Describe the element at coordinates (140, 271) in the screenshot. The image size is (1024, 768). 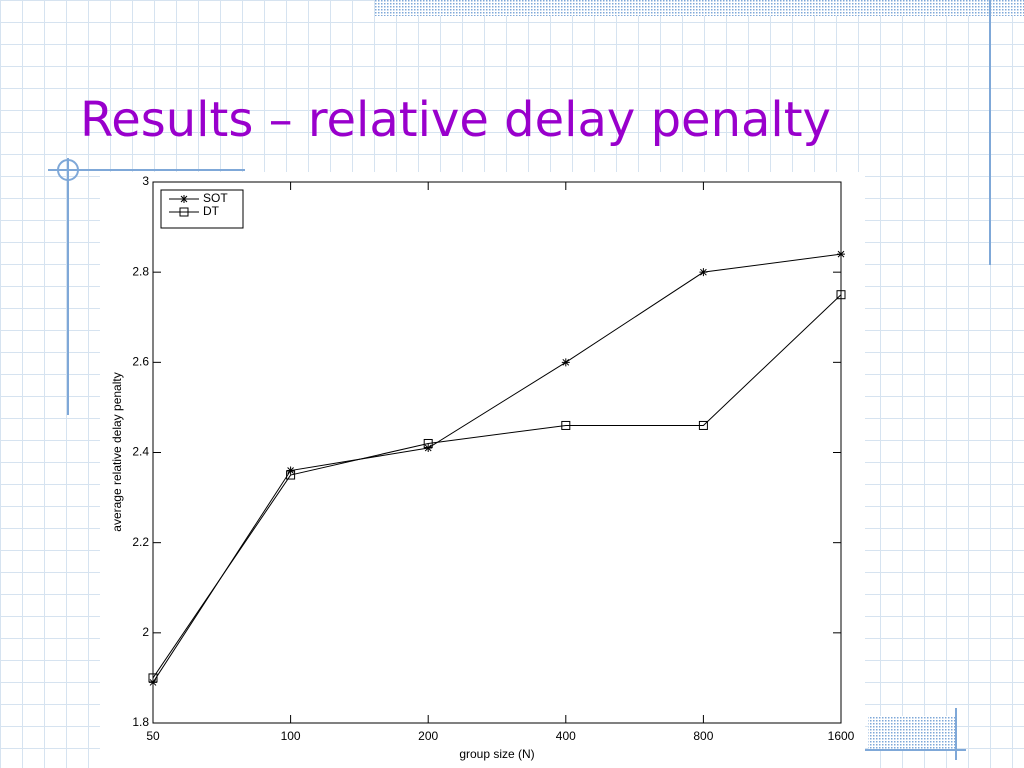
I see `y-tick-label: 2.8` at that location.